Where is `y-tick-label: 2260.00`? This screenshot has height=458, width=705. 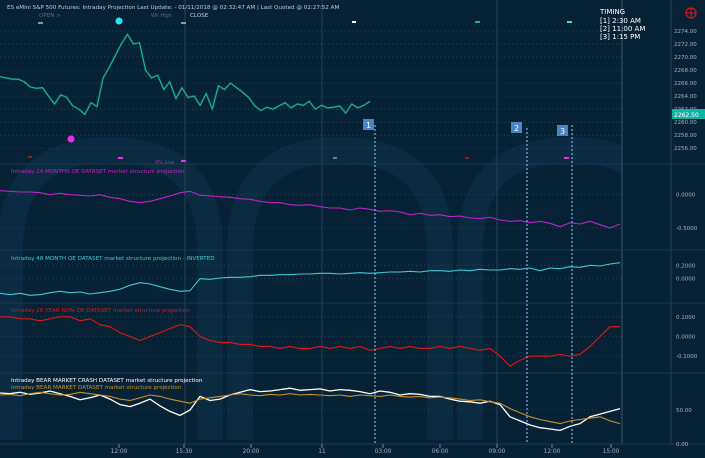
y-tick-label: 2260.00 is located at coordinates (685, 123).